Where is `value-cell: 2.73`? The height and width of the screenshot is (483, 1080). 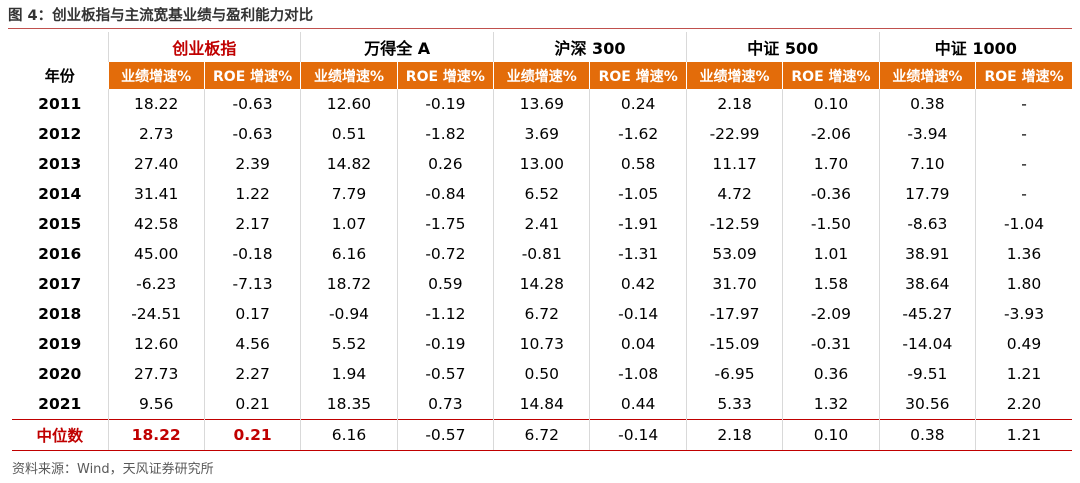
value-cell: 2.73 is located at coordinates (156, 134).